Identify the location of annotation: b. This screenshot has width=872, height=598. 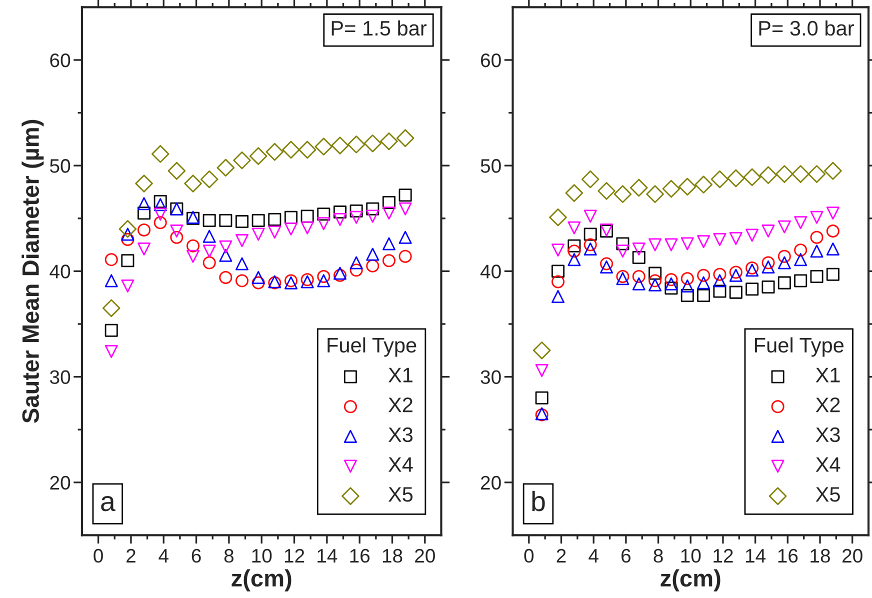
(538, 501).